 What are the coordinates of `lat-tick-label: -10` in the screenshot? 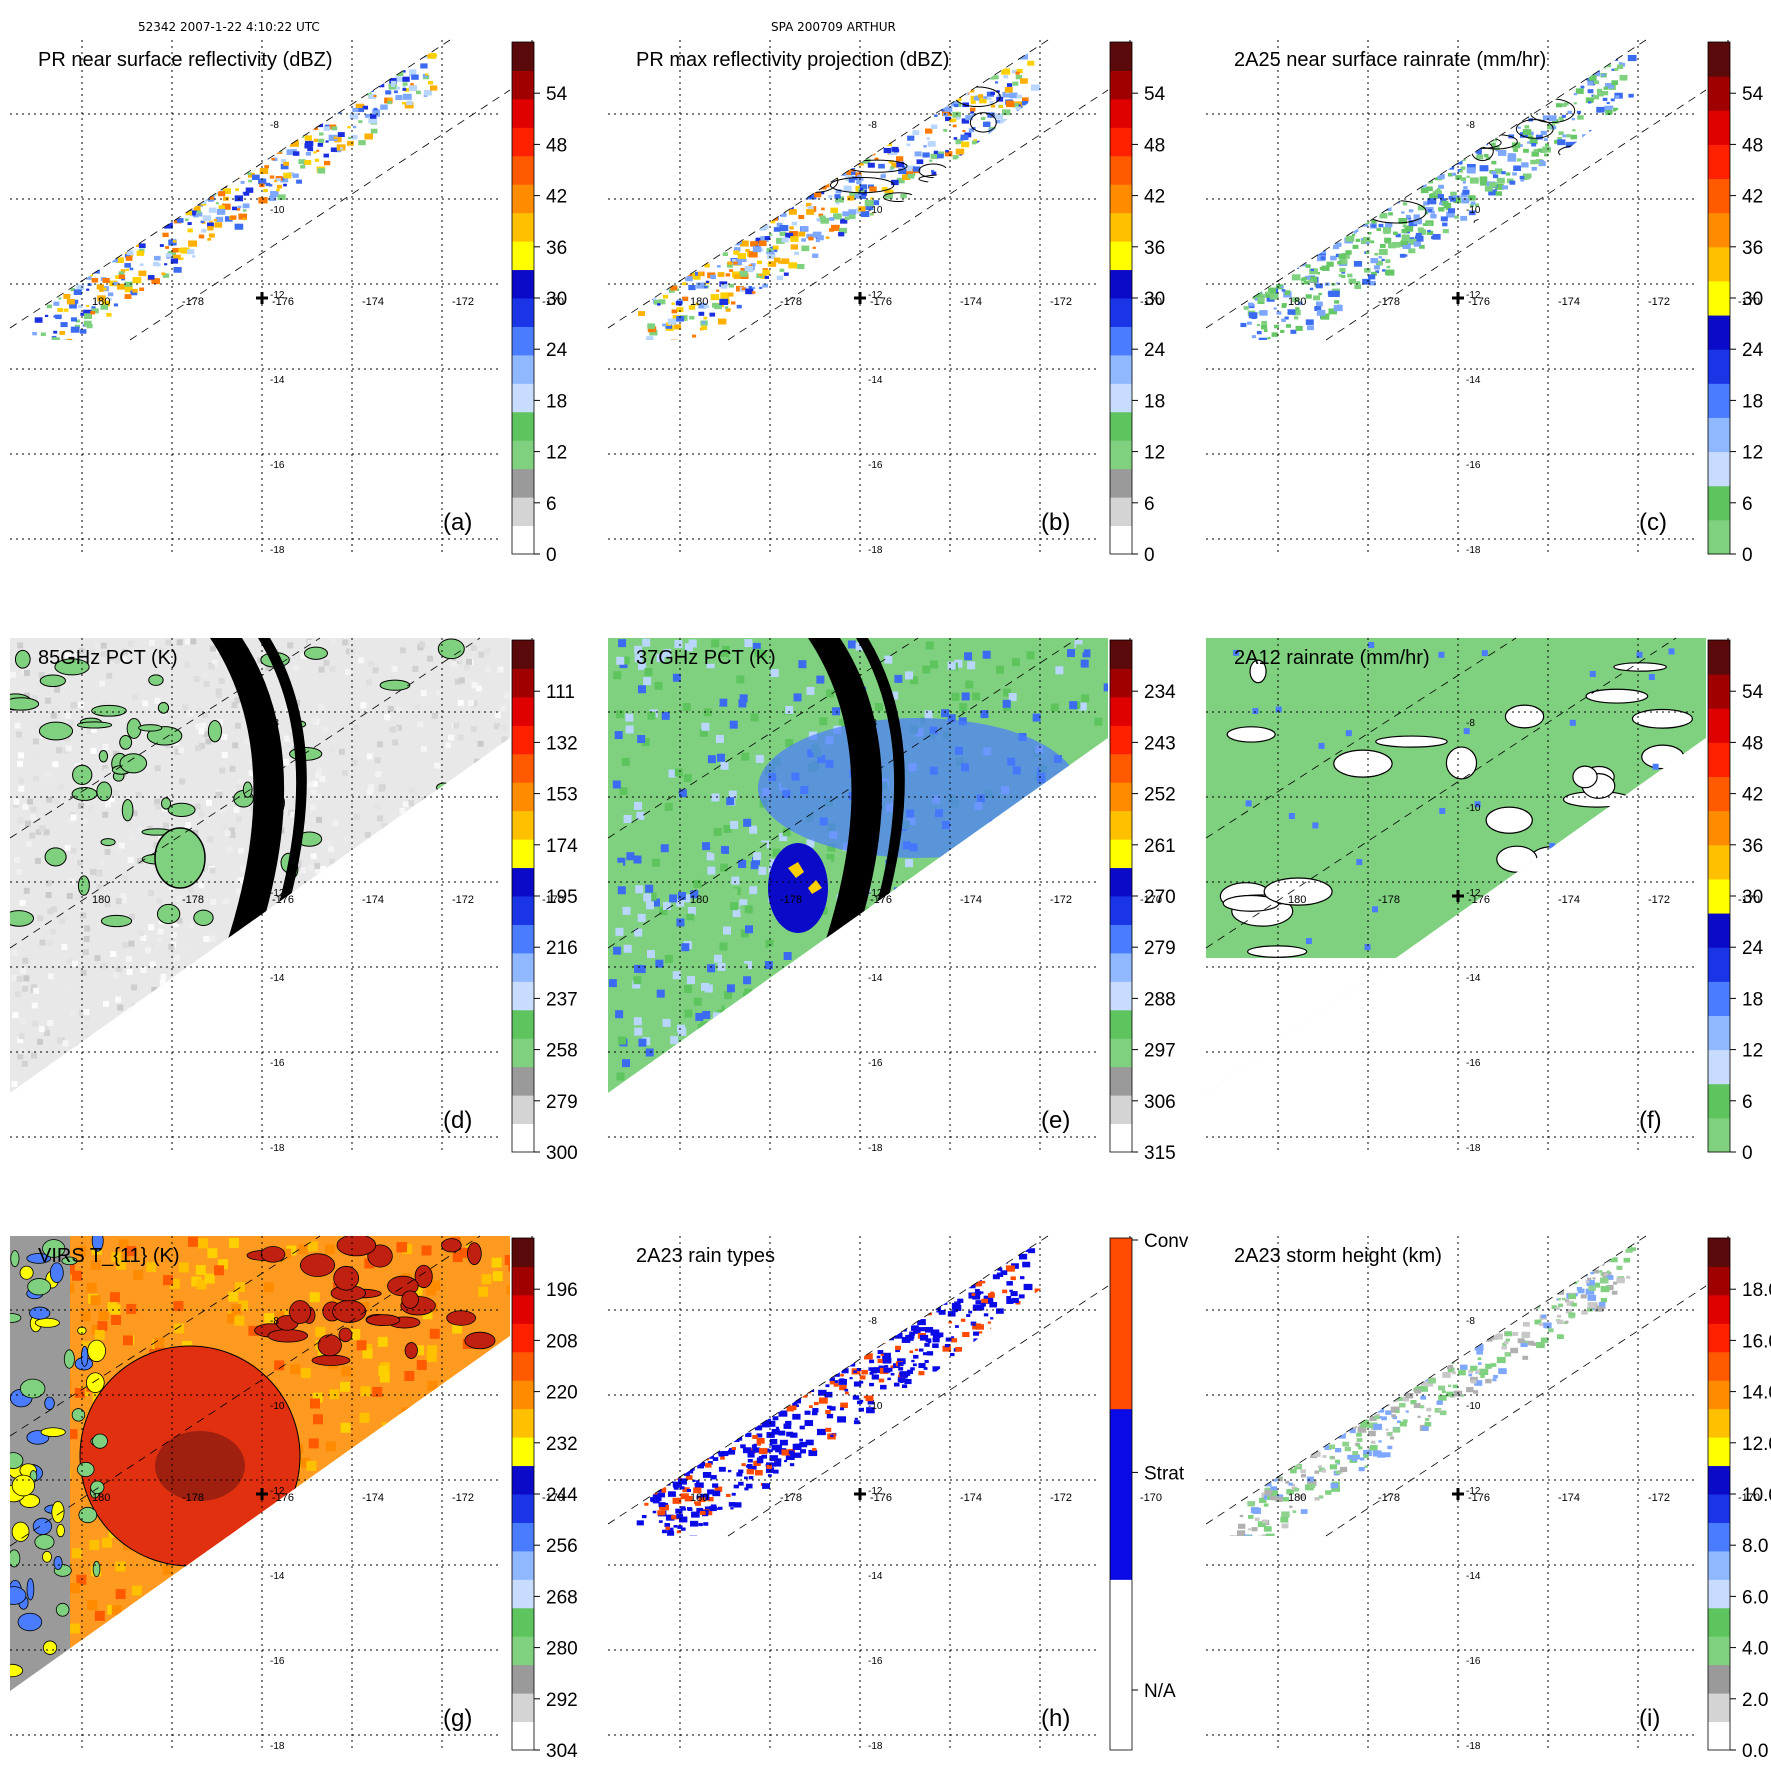 It's located at (1473, 808).